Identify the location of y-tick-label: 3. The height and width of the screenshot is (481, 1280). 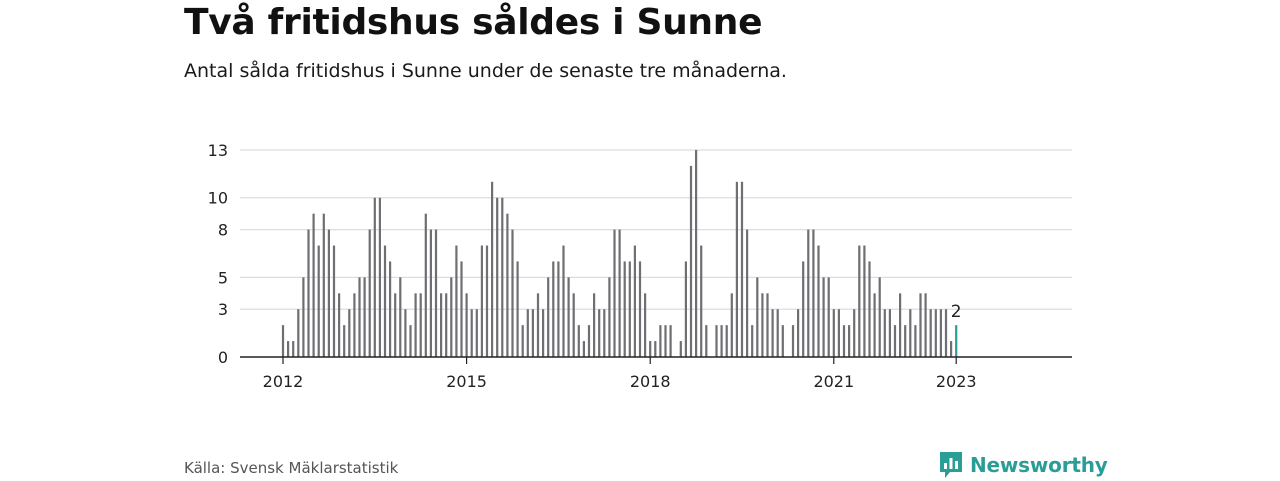
(223, 309).